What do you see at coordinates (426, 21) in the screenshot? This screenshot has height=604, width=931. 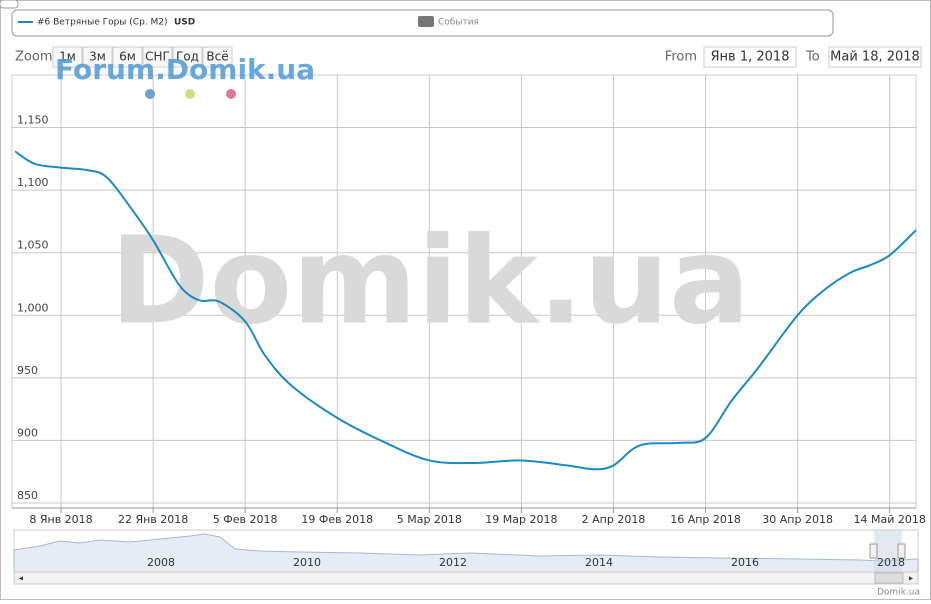 I see `events-icon` at bounding box center [426, 21].